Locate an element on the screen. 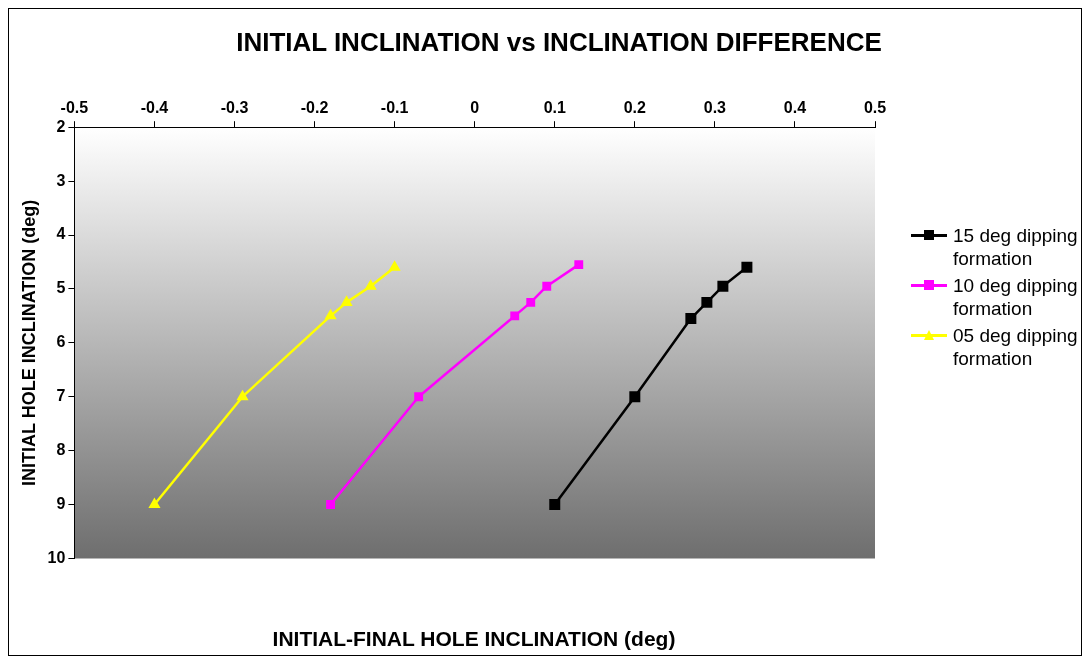 The width and height of the screenshot is (1091, 668). y-axis-title: INITIAL HOLE INCLINATION (deg) is located at coordinates (28, 342).